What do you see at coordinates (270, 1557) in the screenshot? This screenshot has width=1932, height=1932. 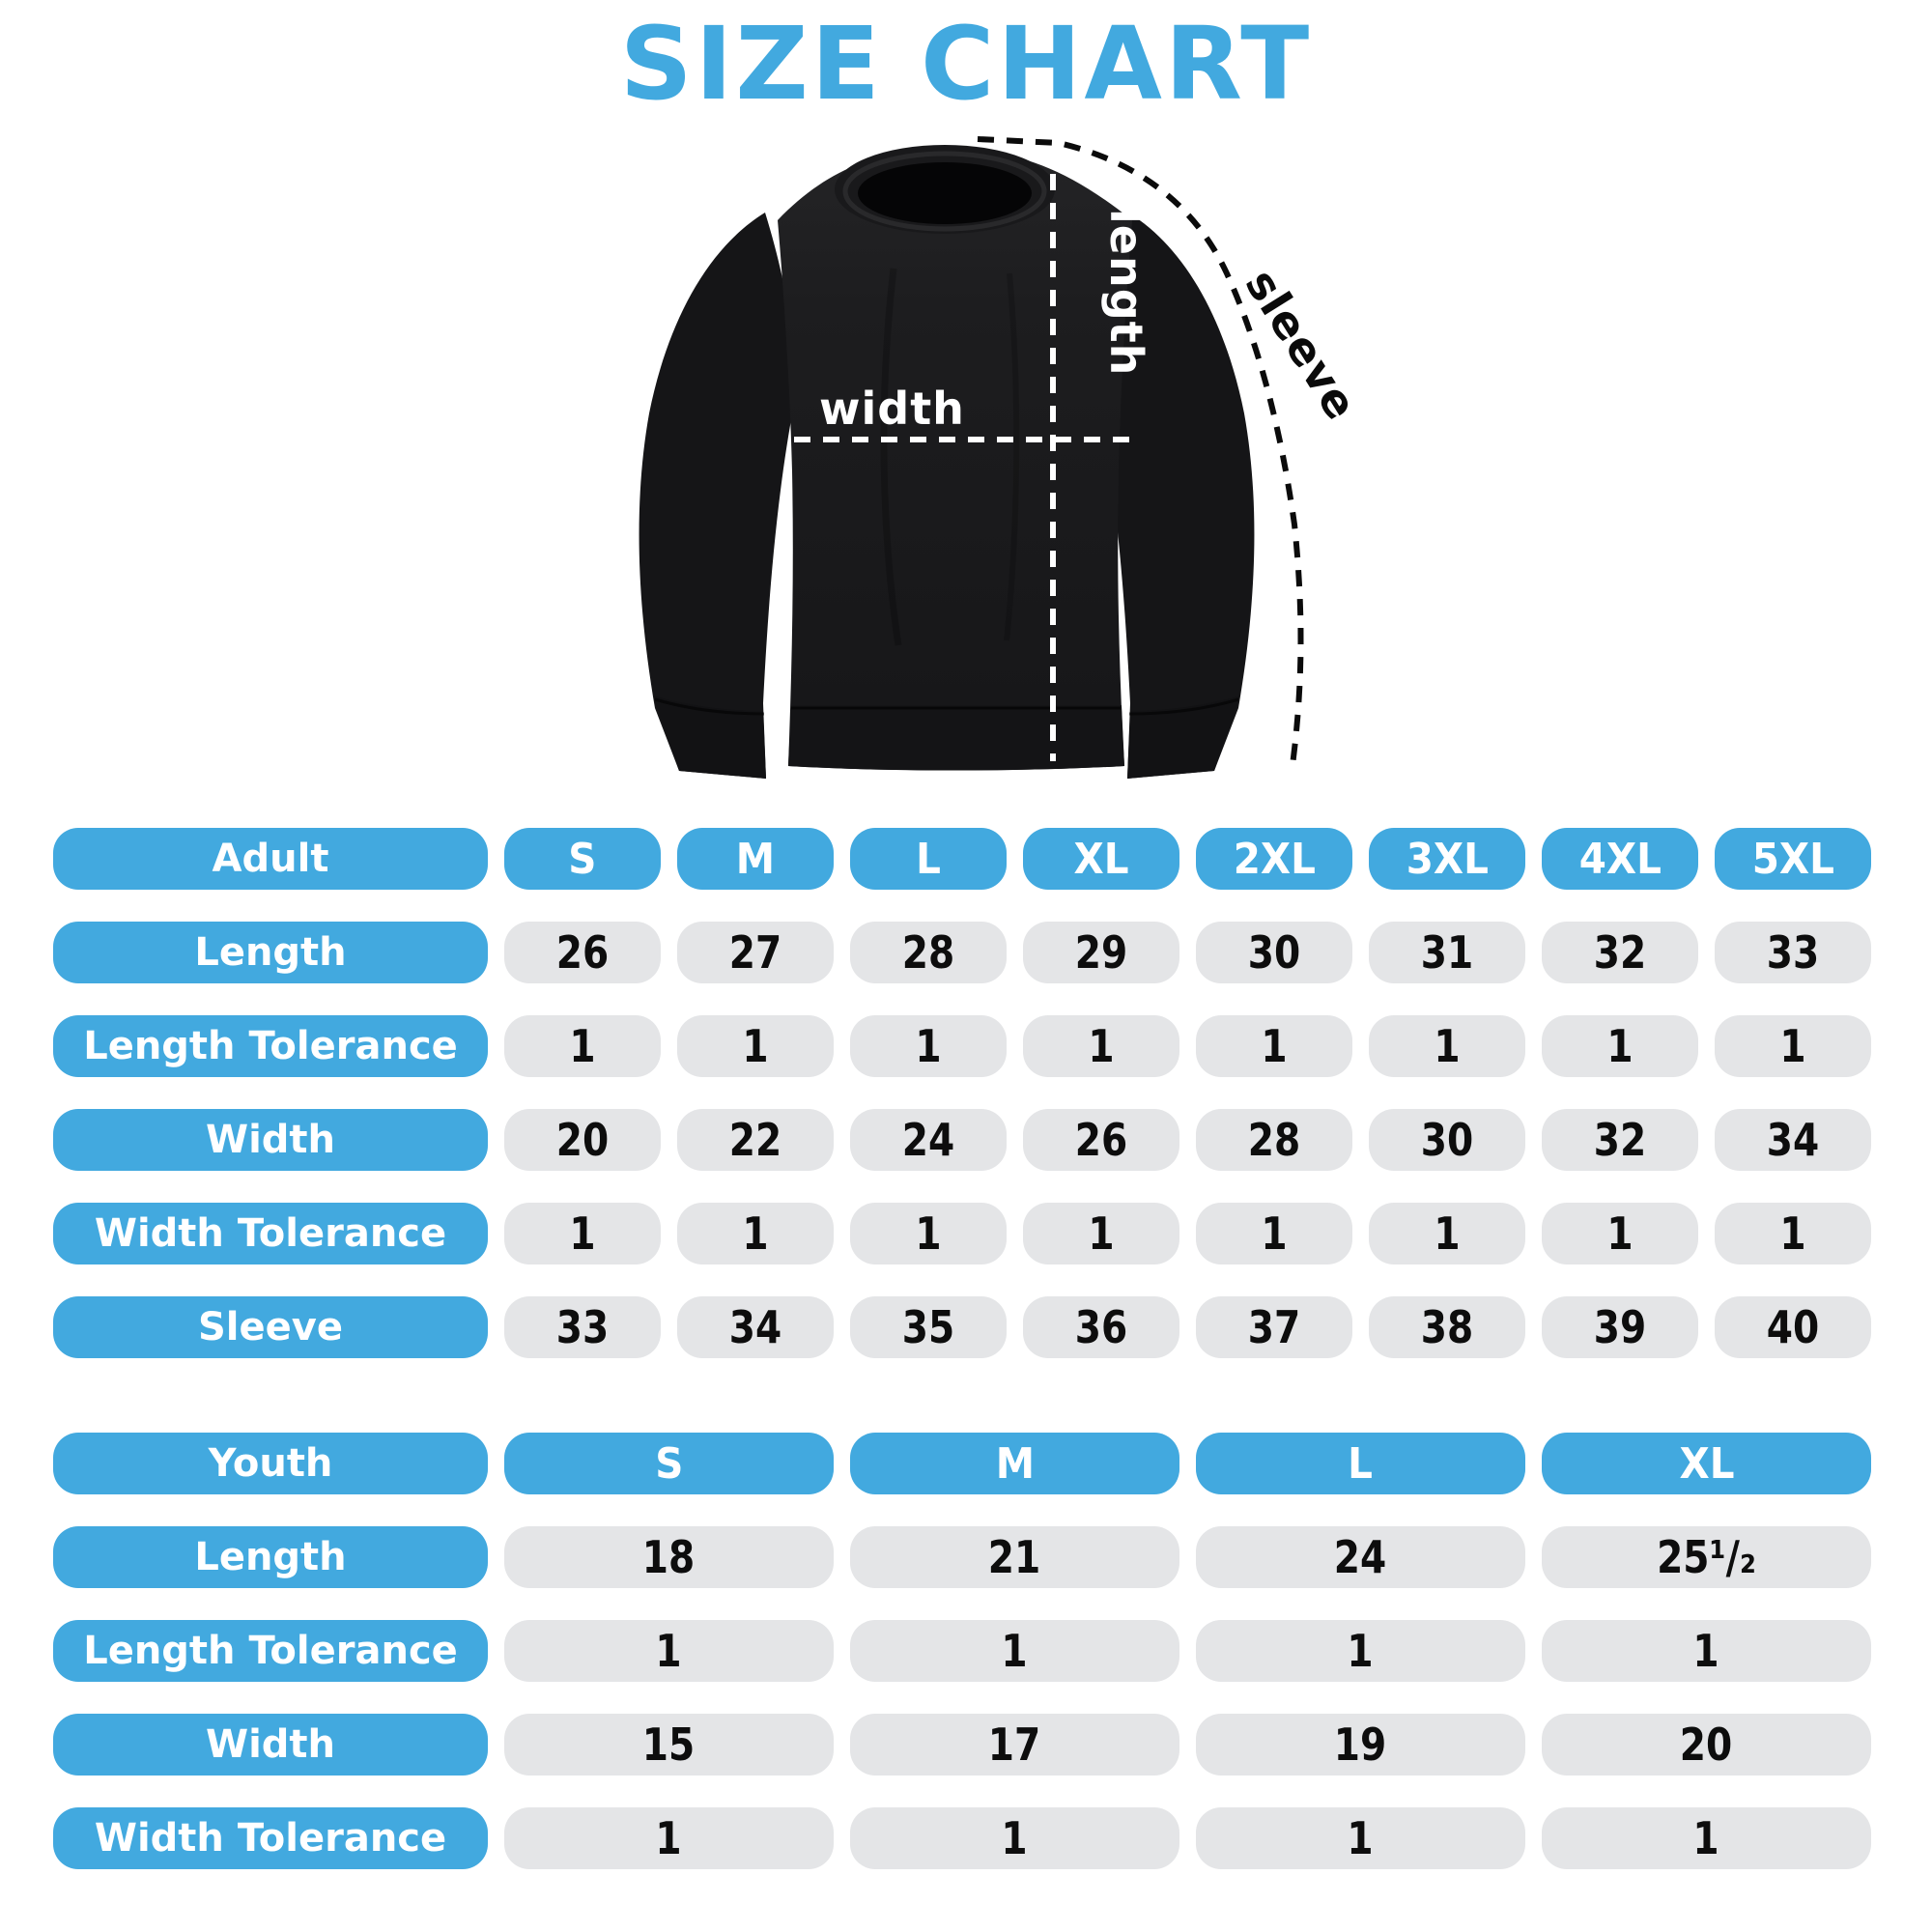 I see `row-label-cell: Length` at bounding box center [270, 1557].